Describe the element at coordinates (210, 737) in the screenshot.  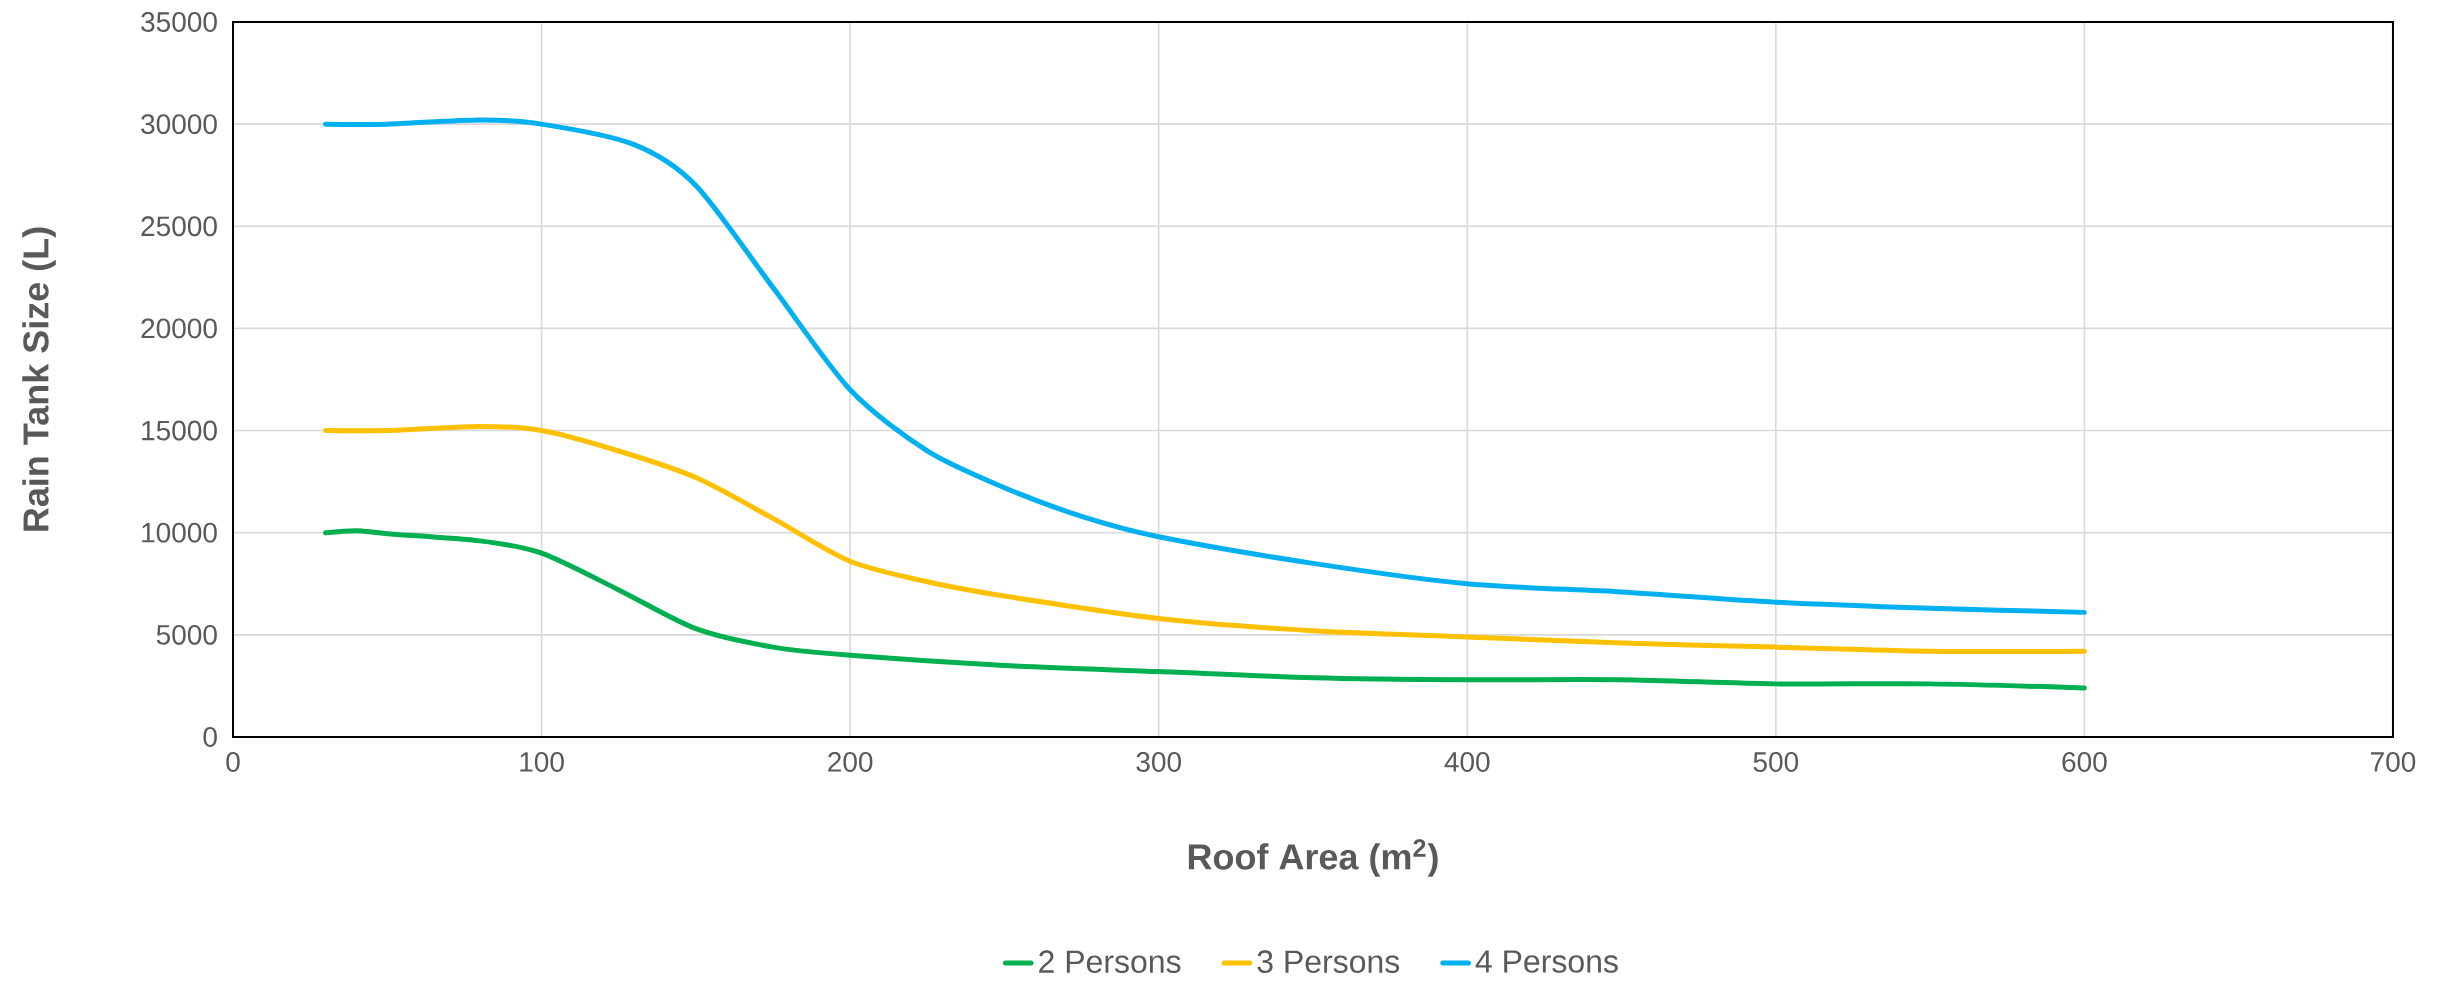
I see `y-tick-label: 0` at that location.